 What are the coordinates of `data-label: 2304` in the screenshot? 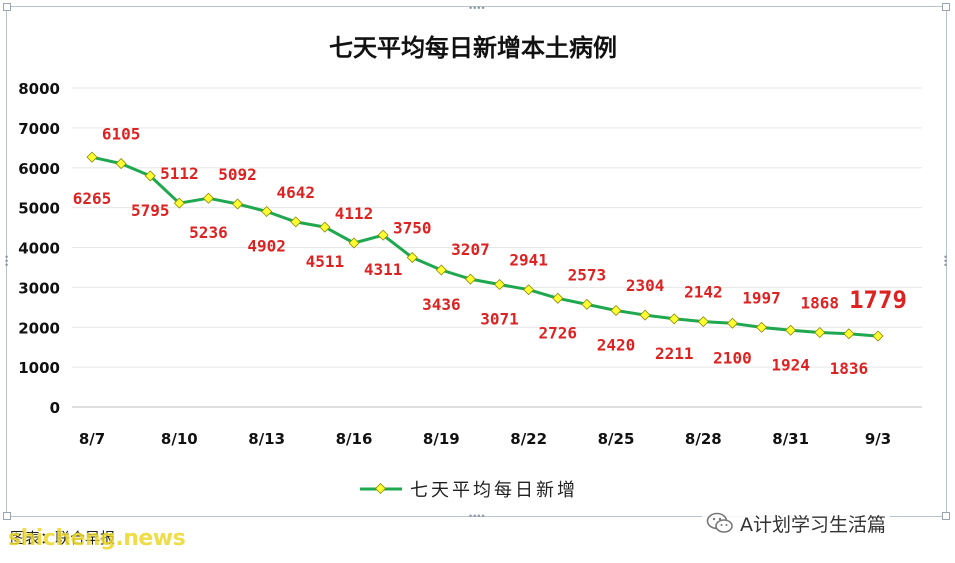 It's located at (645, 285).